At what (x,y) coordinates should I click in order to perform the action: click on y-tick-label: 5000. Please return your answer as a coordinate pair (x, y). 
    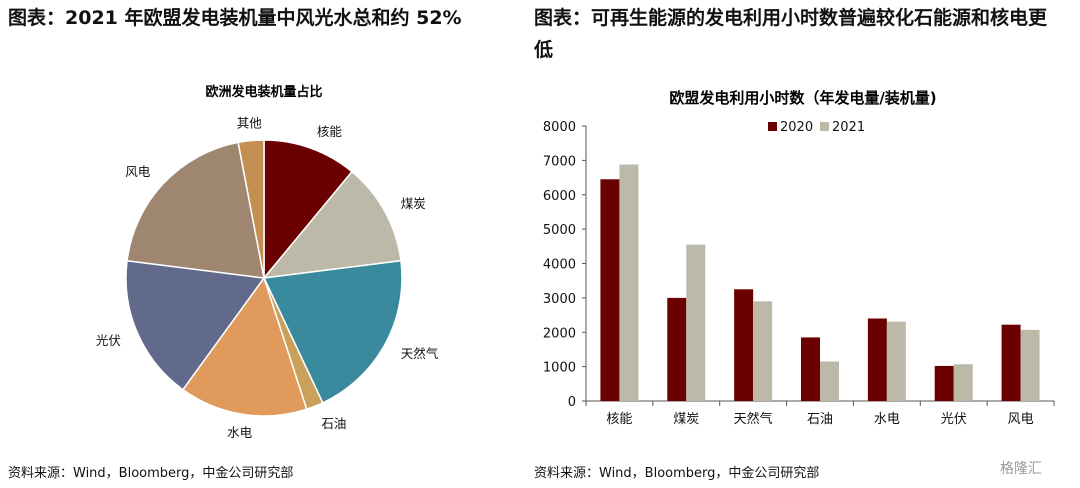
    Looking at the image, I should click on (559, 230).